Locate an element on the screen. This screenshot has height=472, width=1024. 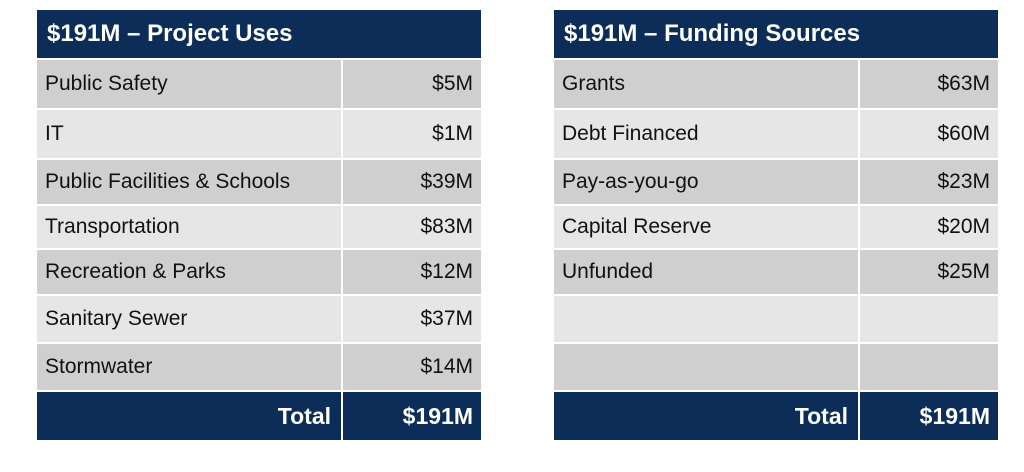
table-row: Pay-as-you-go $23M is located at coordinates (776, 181).